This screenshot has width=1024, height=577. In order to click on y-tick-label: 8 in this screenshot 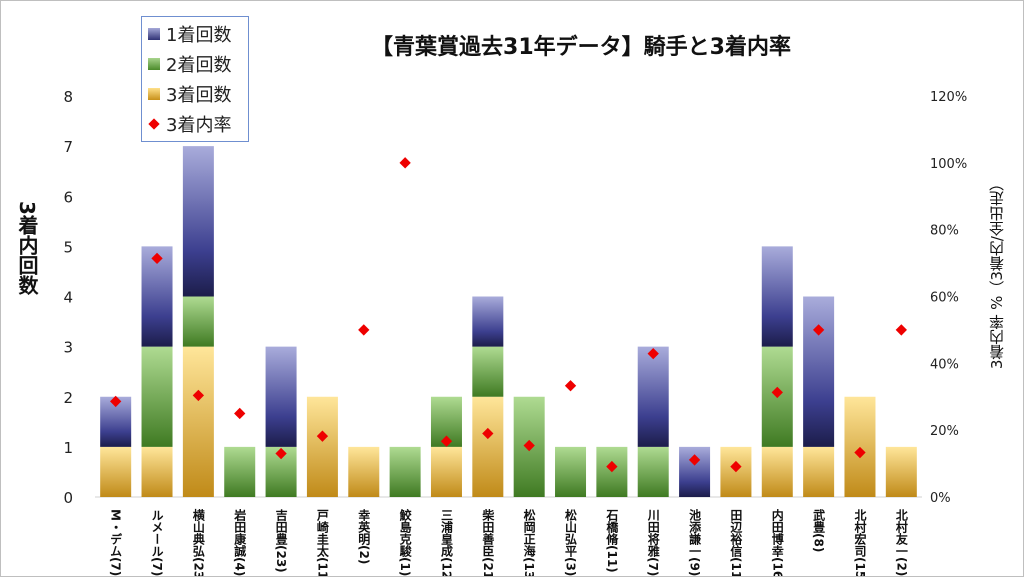, I will do `click(68, 97)`.